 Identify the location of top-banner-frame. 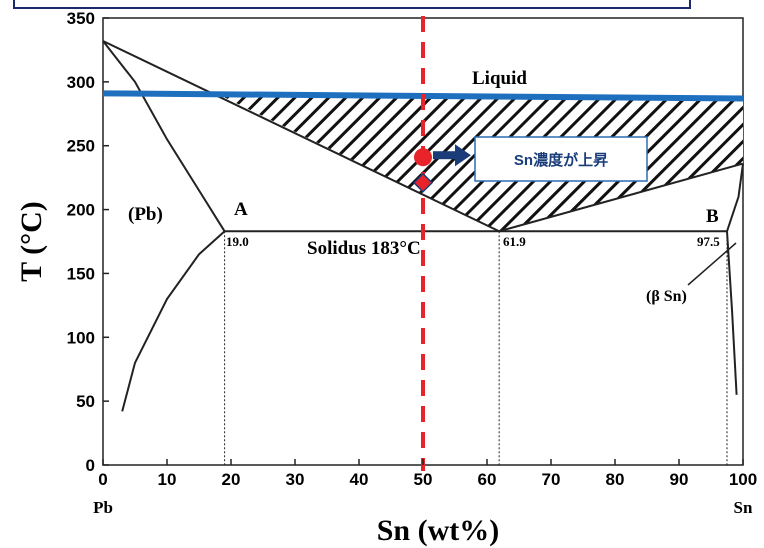
(352, 4).